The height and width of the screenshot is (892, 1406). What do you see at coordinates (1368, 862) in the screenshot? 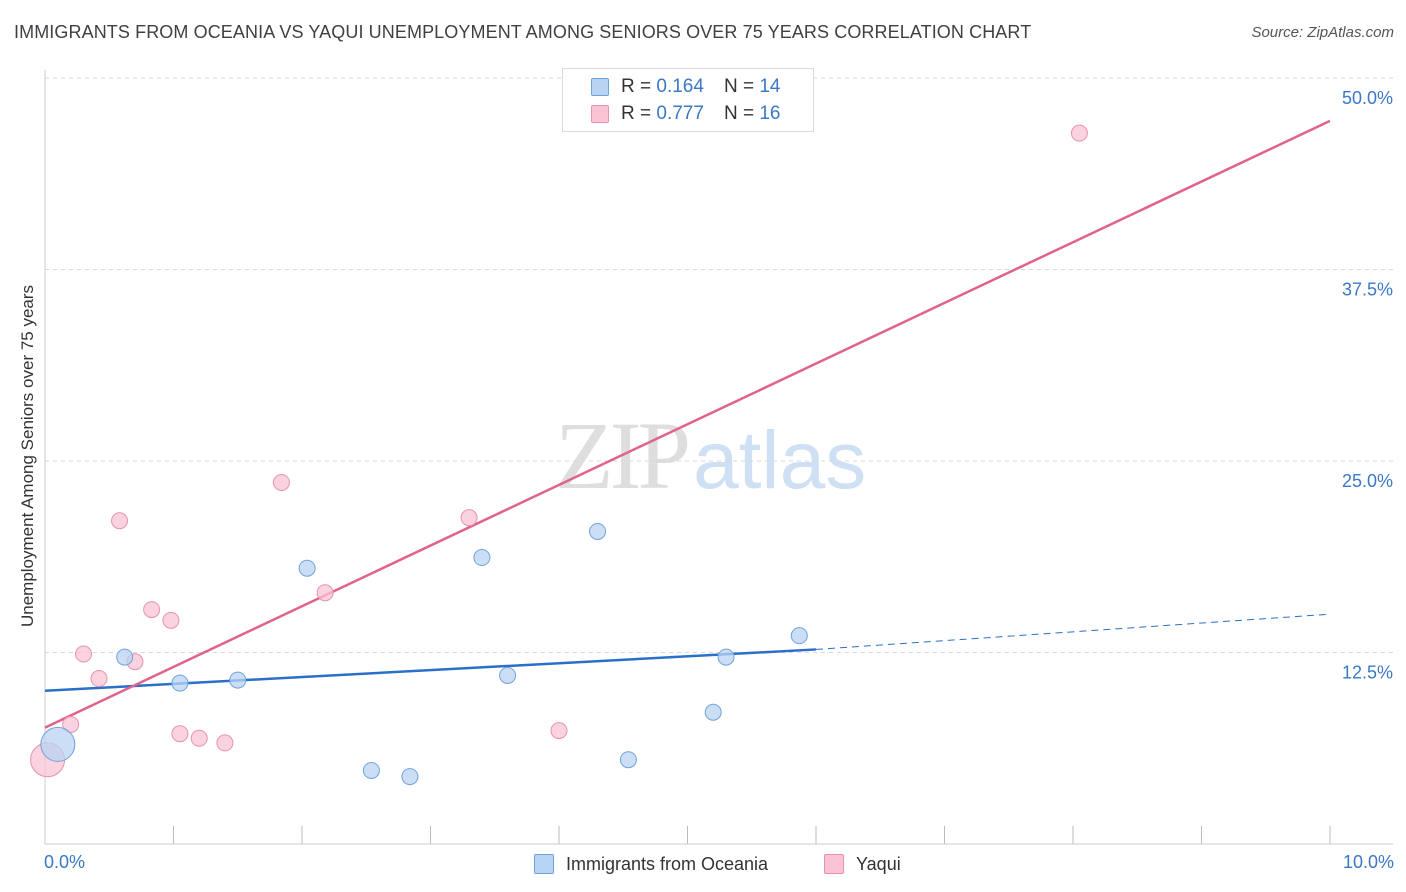
I see `x-tick-label-max: 10.0%` at bounding box center [1368, 862].